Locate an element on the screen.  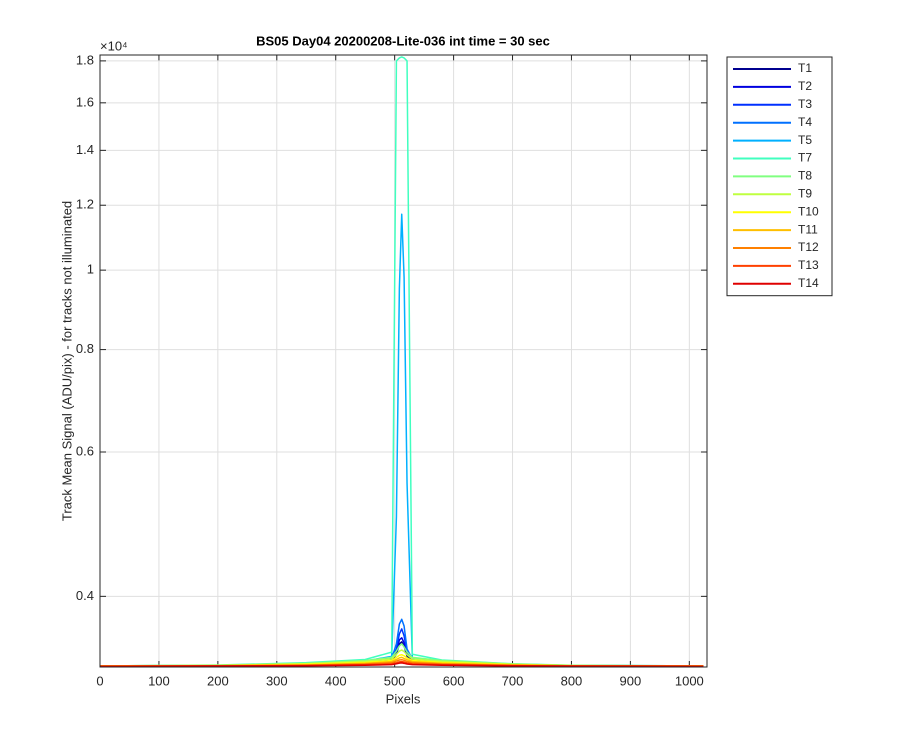
legend-label: T3 is located at coordinates (805, 104).